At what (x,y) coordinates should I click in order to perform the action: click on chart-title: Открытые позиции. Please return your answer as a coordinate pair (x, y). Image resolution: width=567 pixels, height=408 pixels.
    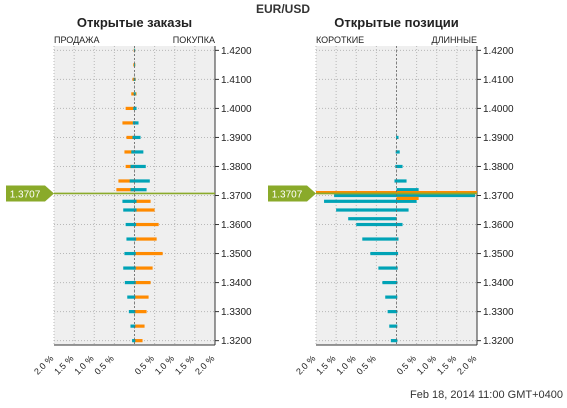
    Looking at the image, I should click on (396, 22).